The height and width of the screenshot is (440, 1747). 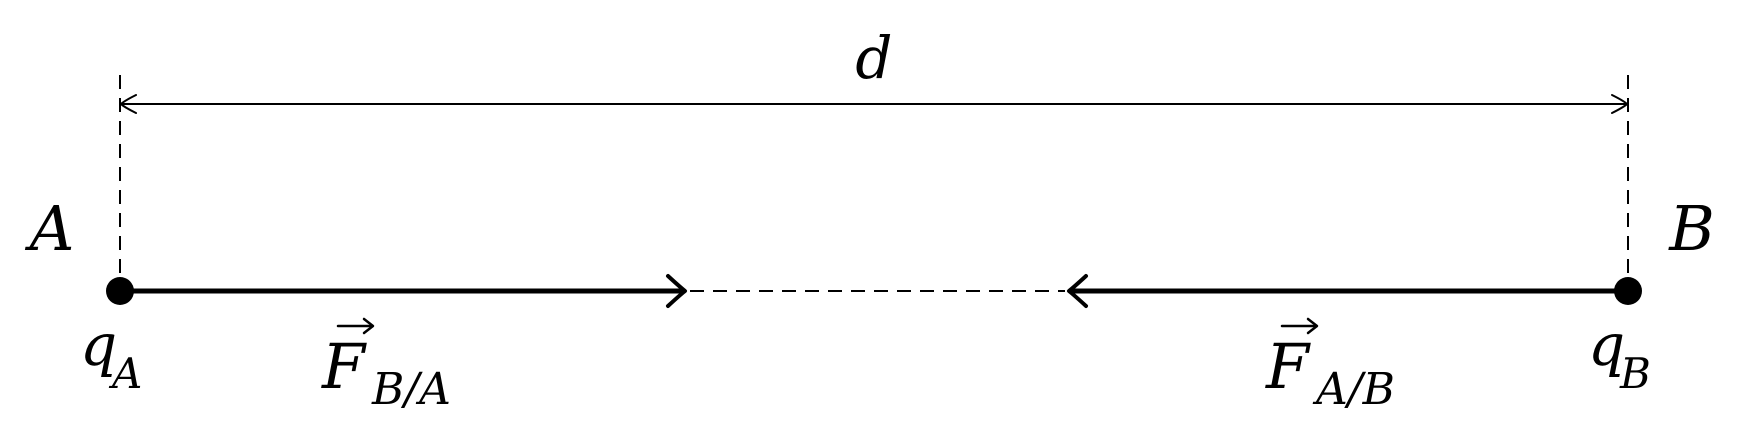 What do you see at coordinates (402, 291) in the screenshot?
I see `force-arrow-b-on-a` at bounding box center [402, 291].